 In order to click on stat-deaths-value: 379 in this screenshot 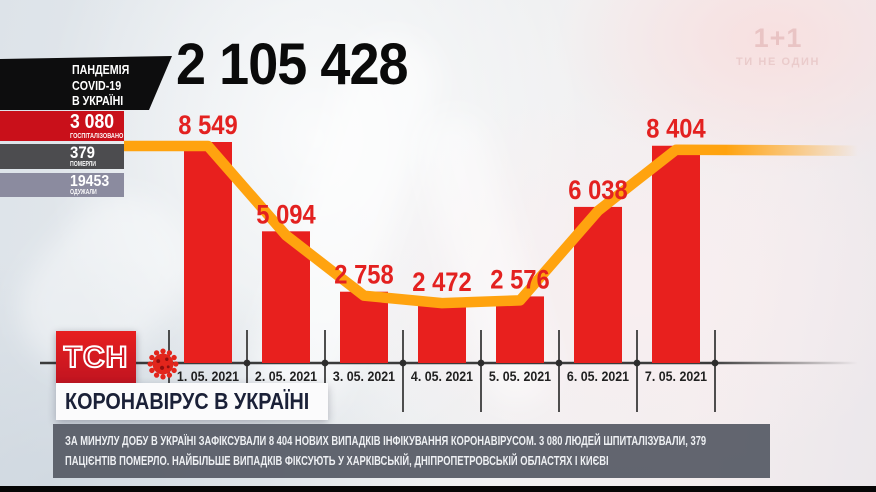, I will do `click(82, 153)`.